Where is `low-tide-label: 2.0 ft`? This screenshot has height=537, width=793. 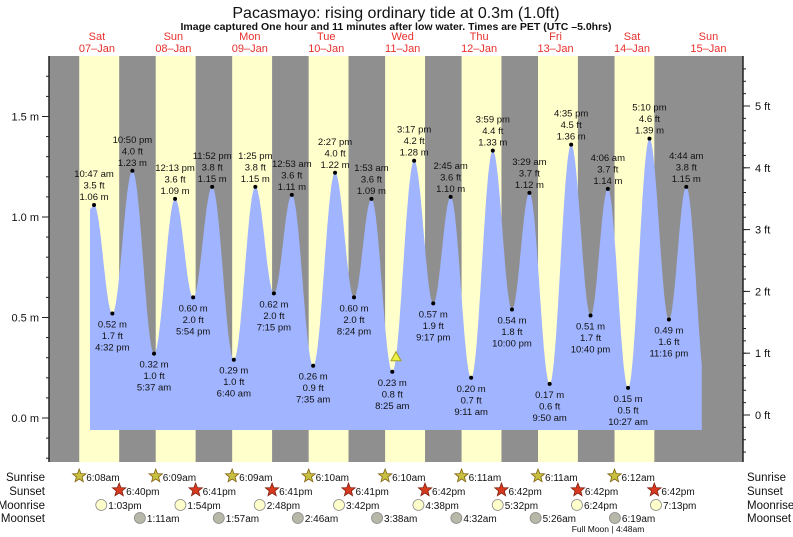 low-tide-label: 2.0 ft is located at coordinates (273, 316).